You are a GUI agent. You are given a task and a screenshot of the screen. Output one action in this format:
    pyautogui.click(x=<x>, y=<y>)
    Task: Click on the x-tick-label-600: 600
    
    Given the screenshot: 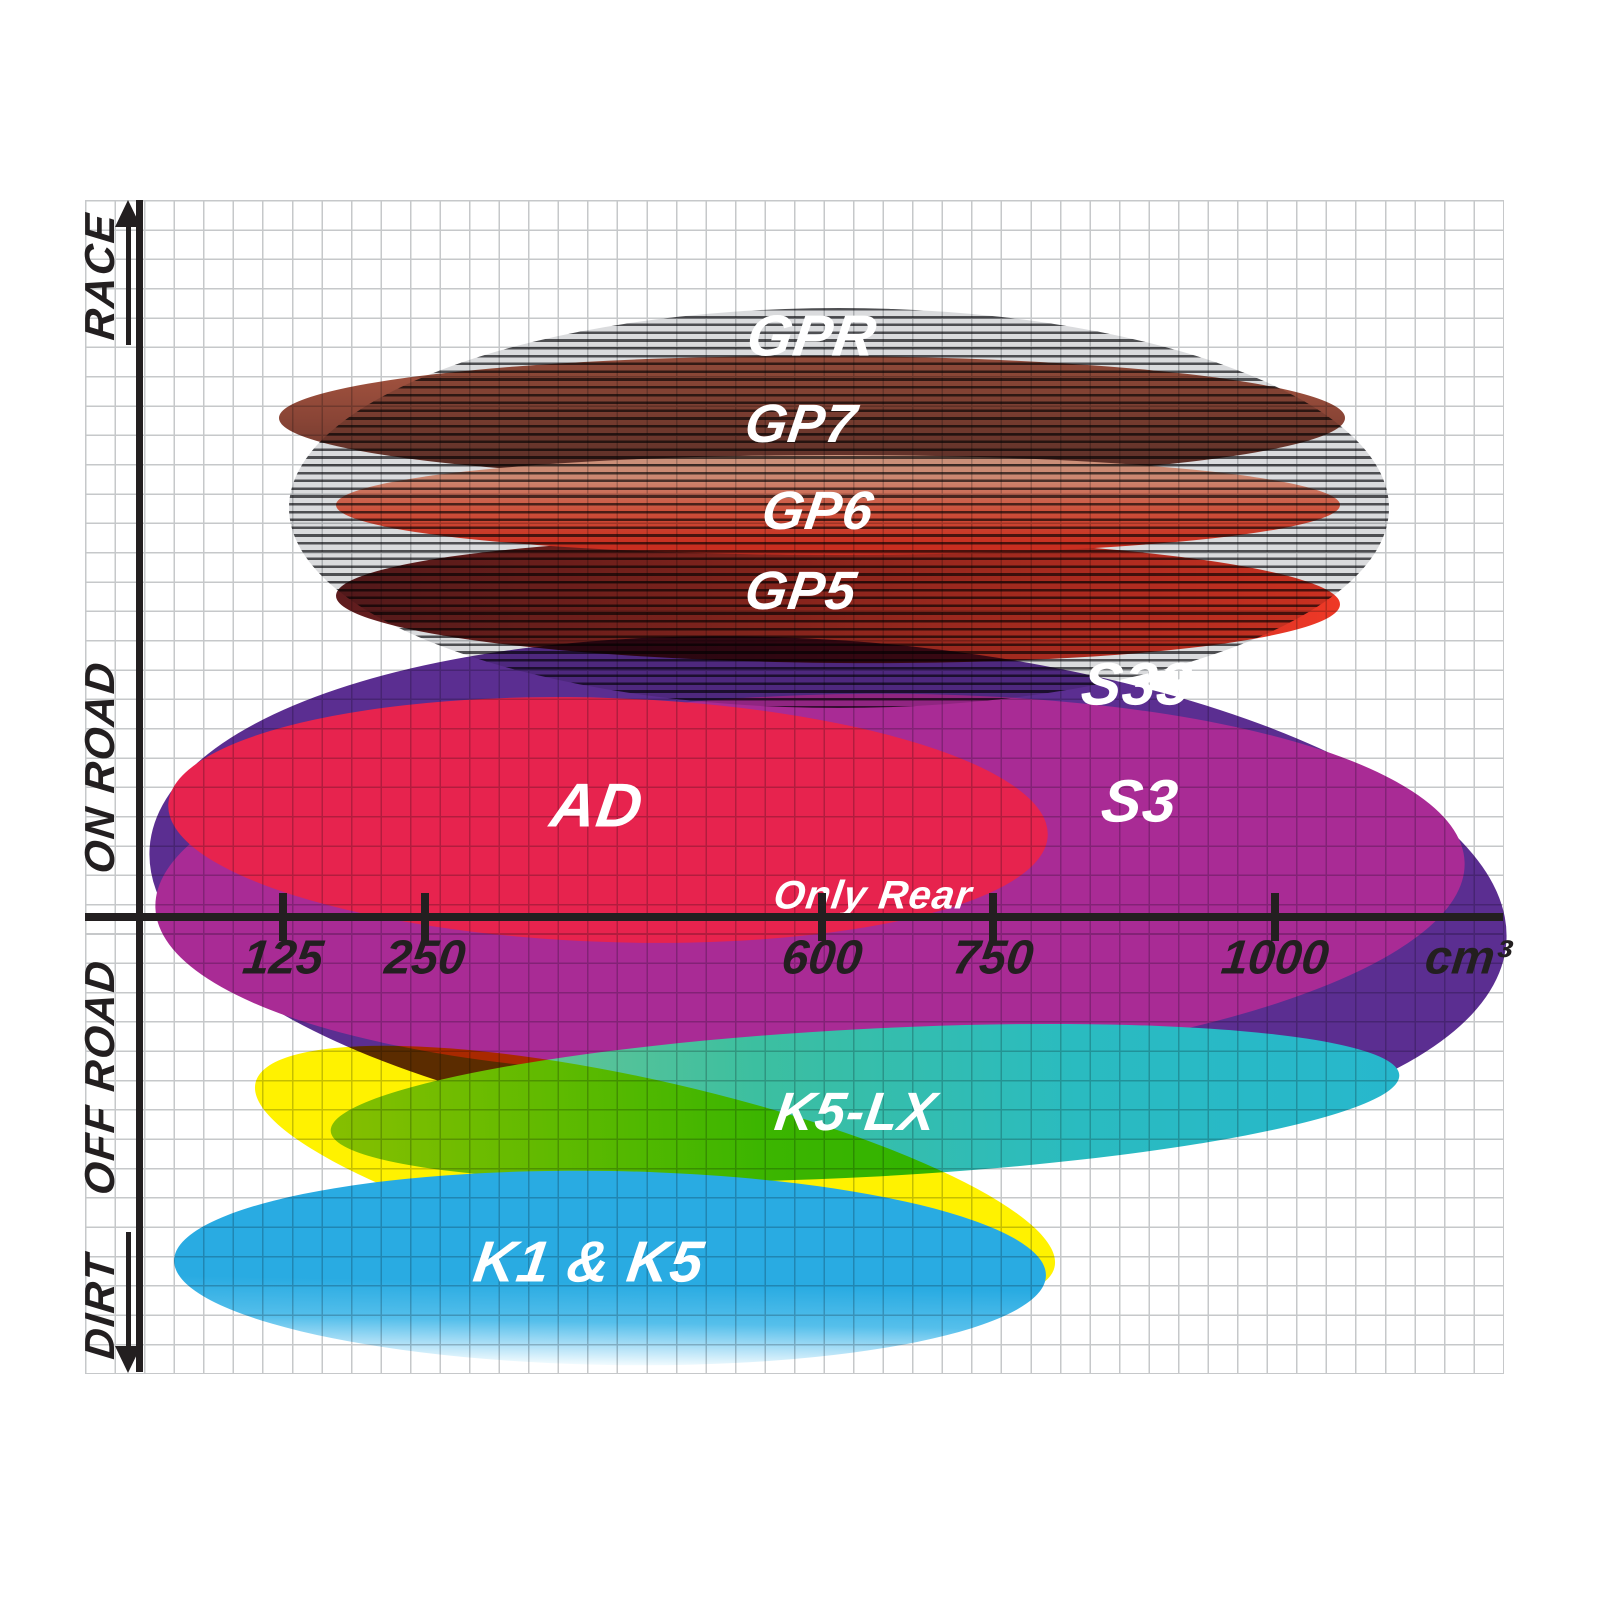 What is the action you would take?
    pyautogui.click(x=822, y=958)
    